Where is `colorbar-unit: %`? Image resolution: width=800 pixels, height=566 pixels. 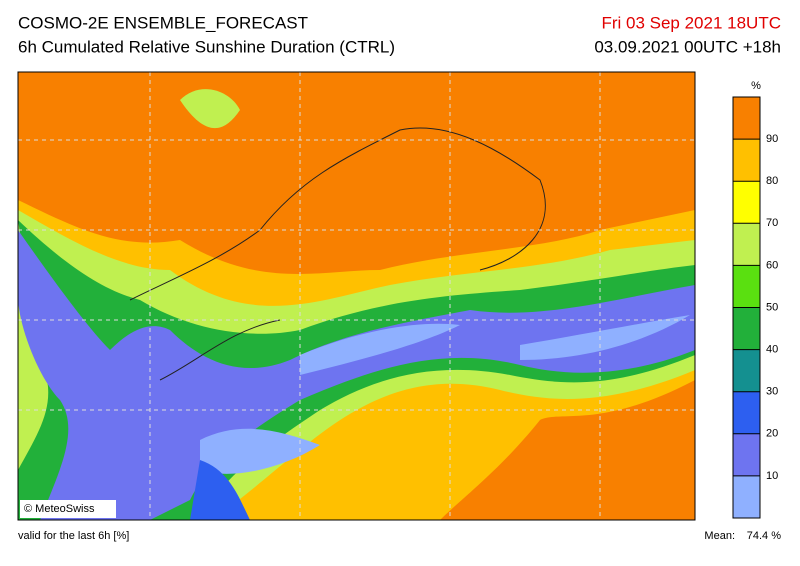 colorbar-unit: % is located at coordinates (756, 86).